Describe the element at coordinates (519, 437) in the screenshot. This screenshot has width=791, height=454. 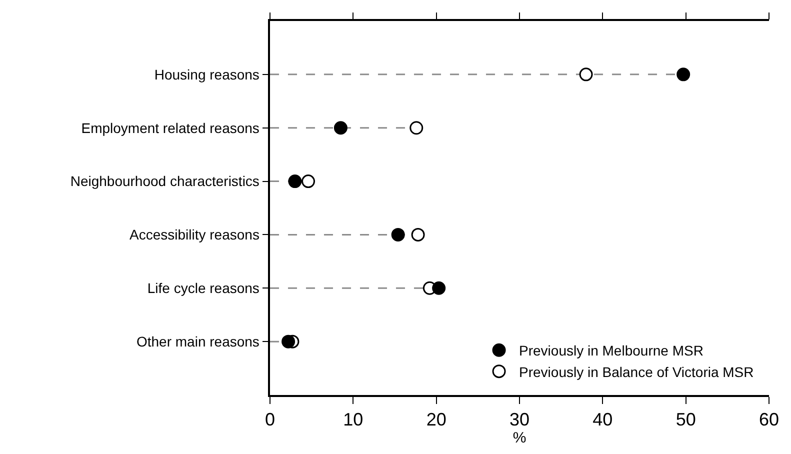
I see `x-axis-title: %` at that location.